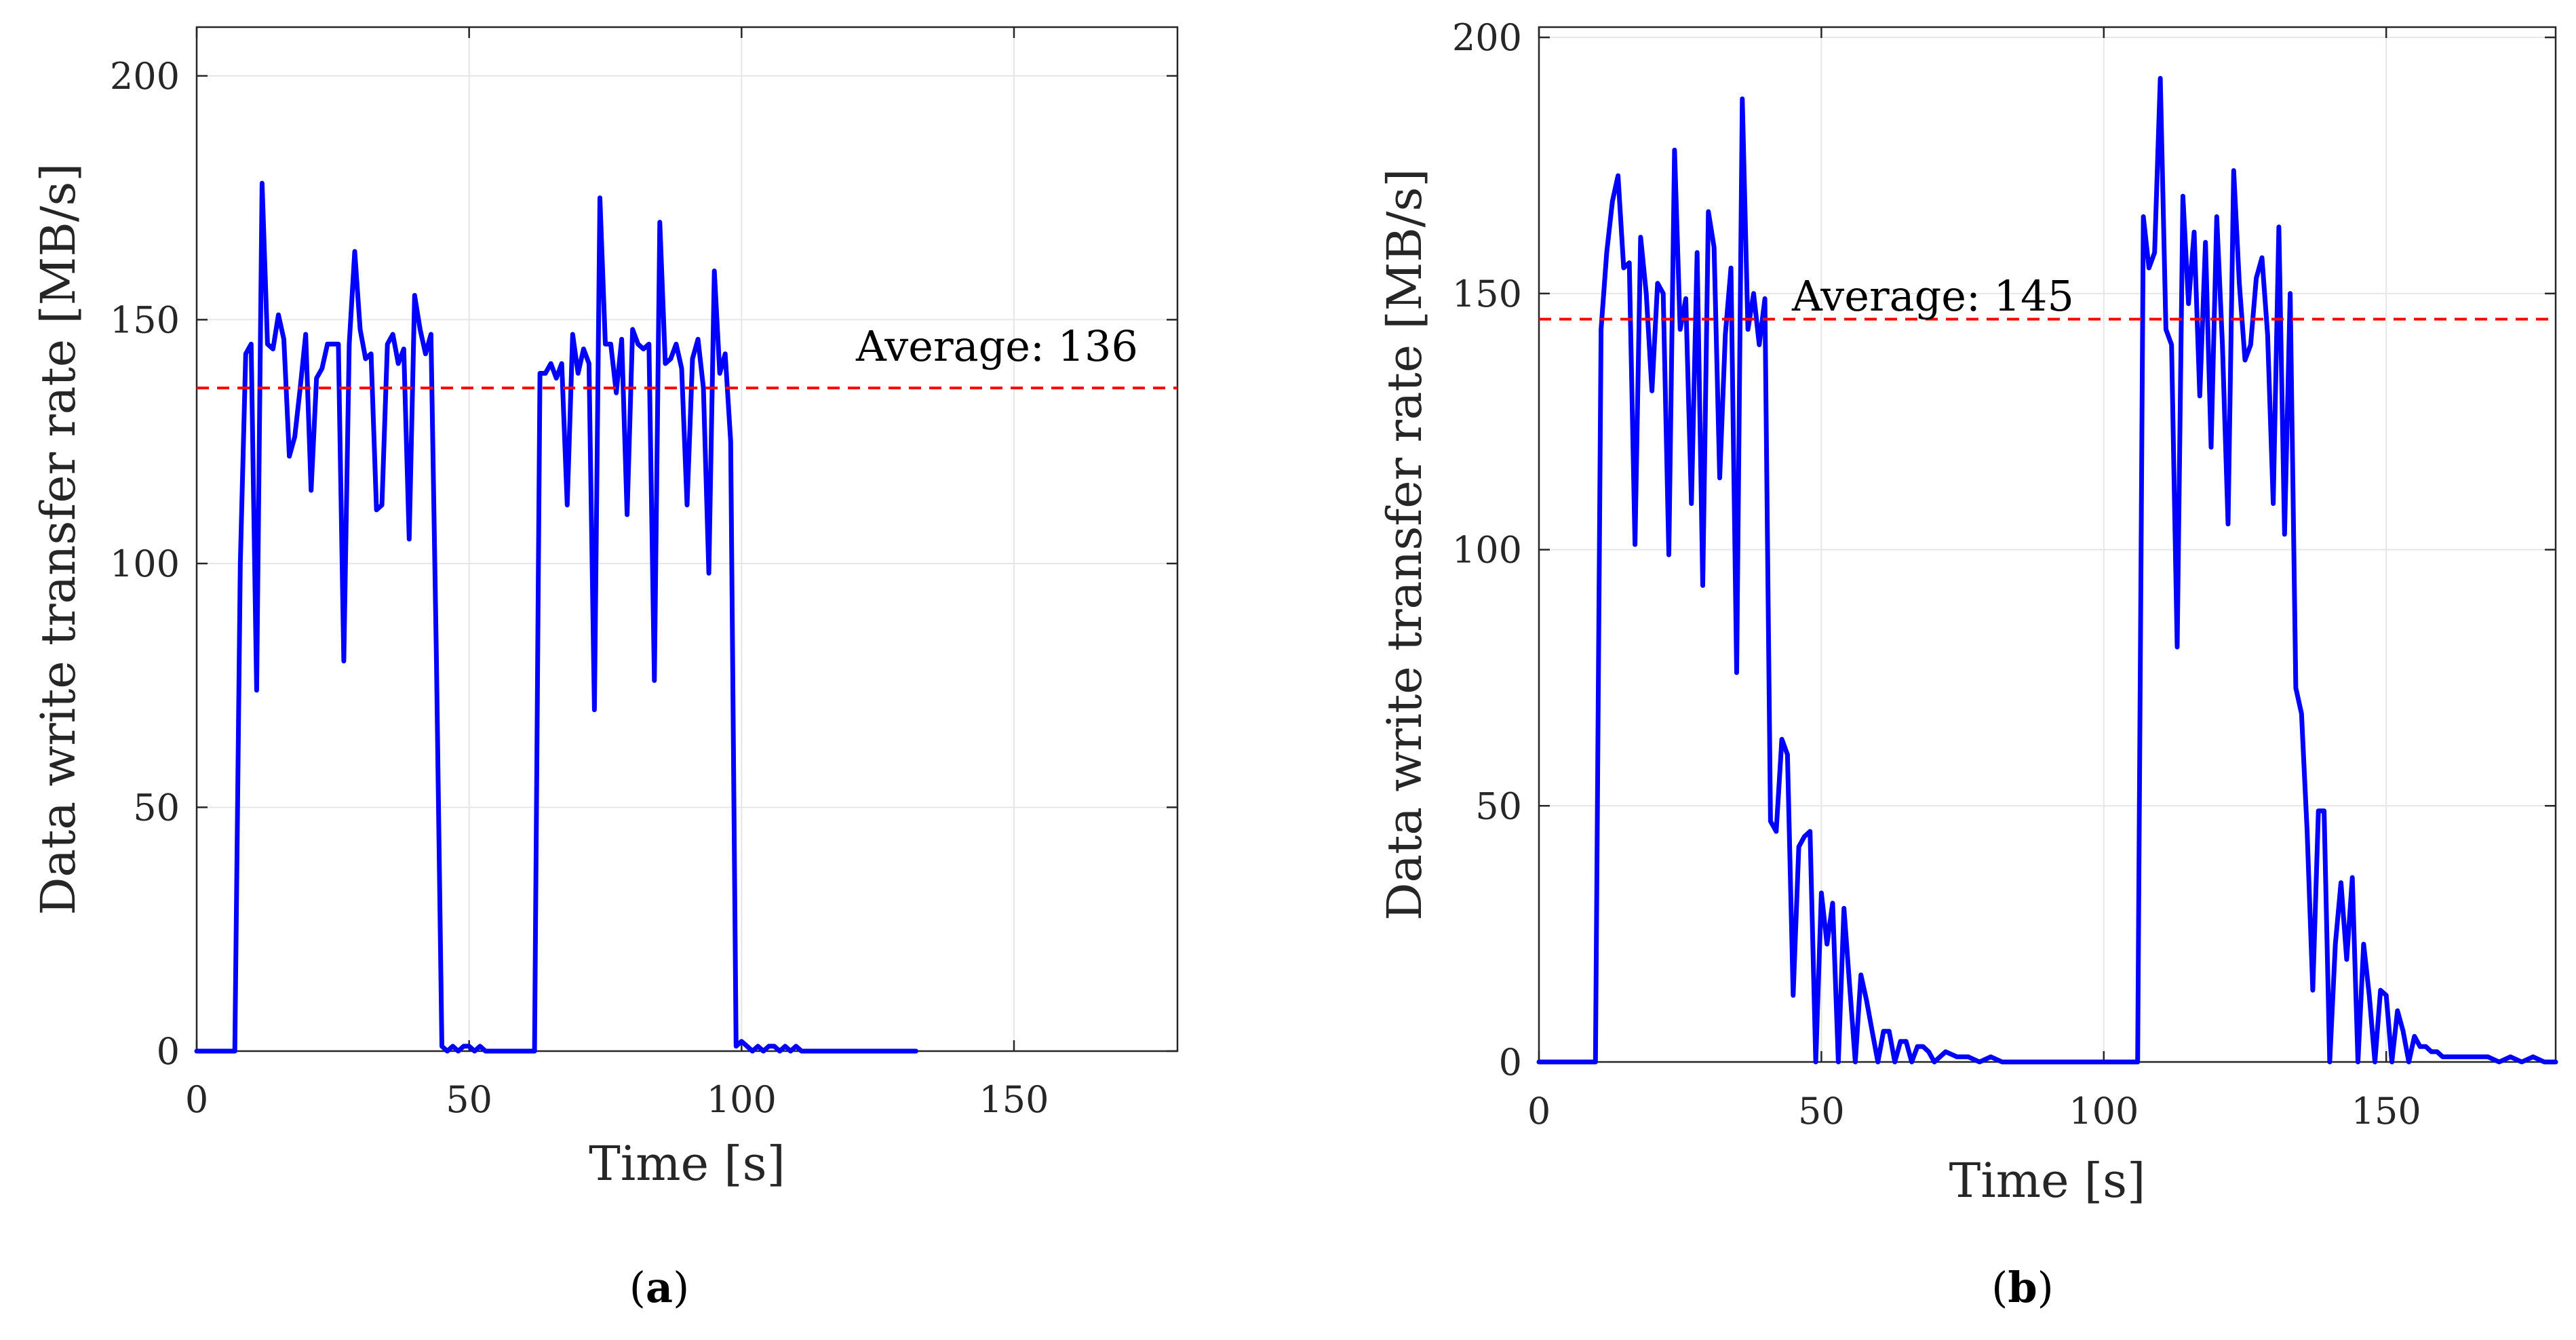 The height and width of the screenshot is (1340, 2576). Describe the element at coordinates (1932, 296) in the screenshot. I see `average-annotation: Average: 145` at that location.